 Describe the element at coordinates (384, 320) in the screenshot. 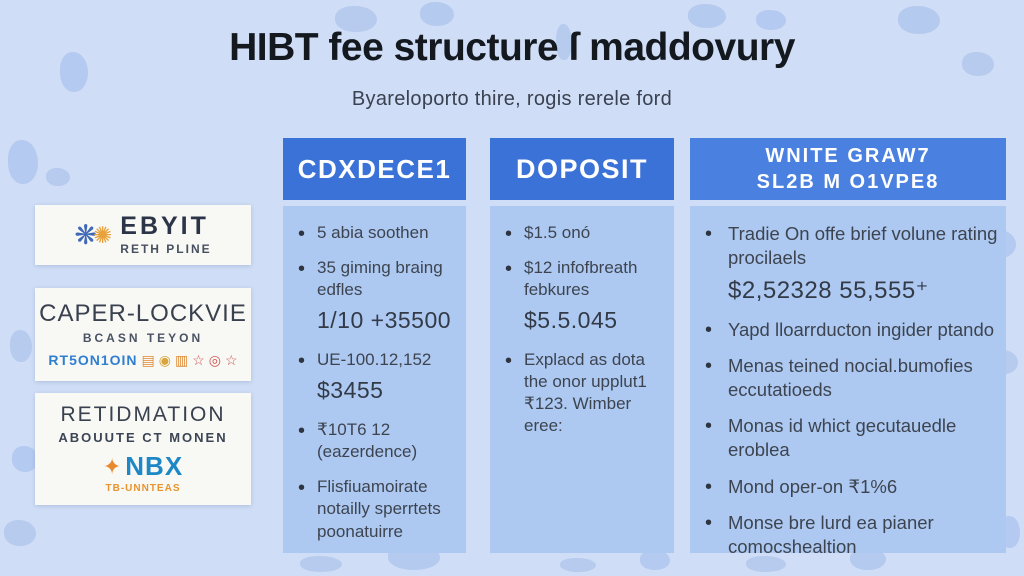

I see `item-value: 1/10 +35500` at that location.